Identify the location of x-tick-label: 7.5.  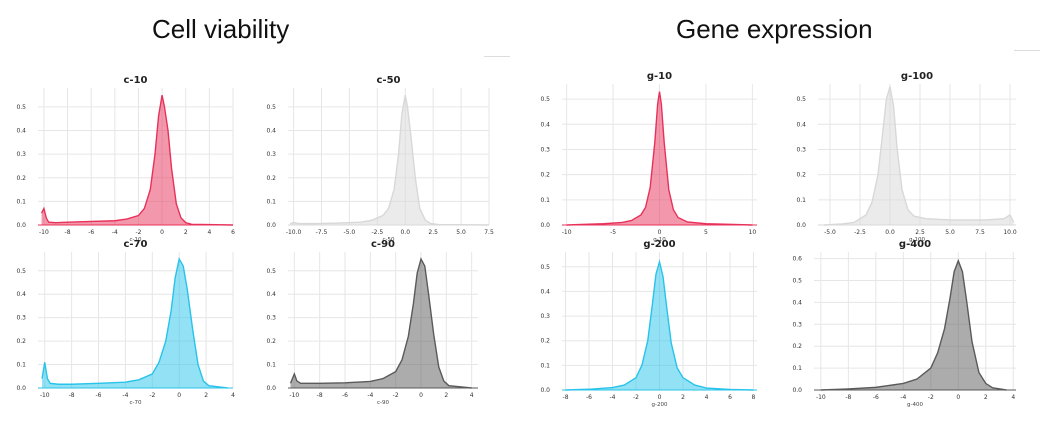
(980, 232).